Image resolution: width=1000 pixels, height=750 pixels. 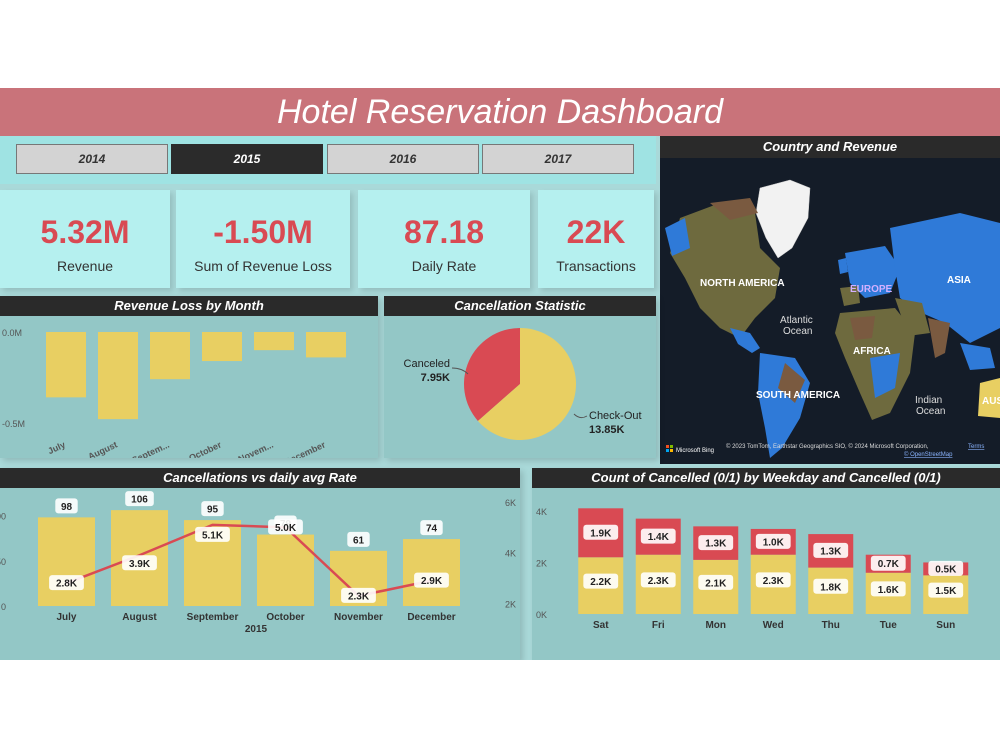 What do you see at coordinates (12, 333) in the screenshot?
I see `y-tick-label: 0.0M` at bounding box center [12, 333].